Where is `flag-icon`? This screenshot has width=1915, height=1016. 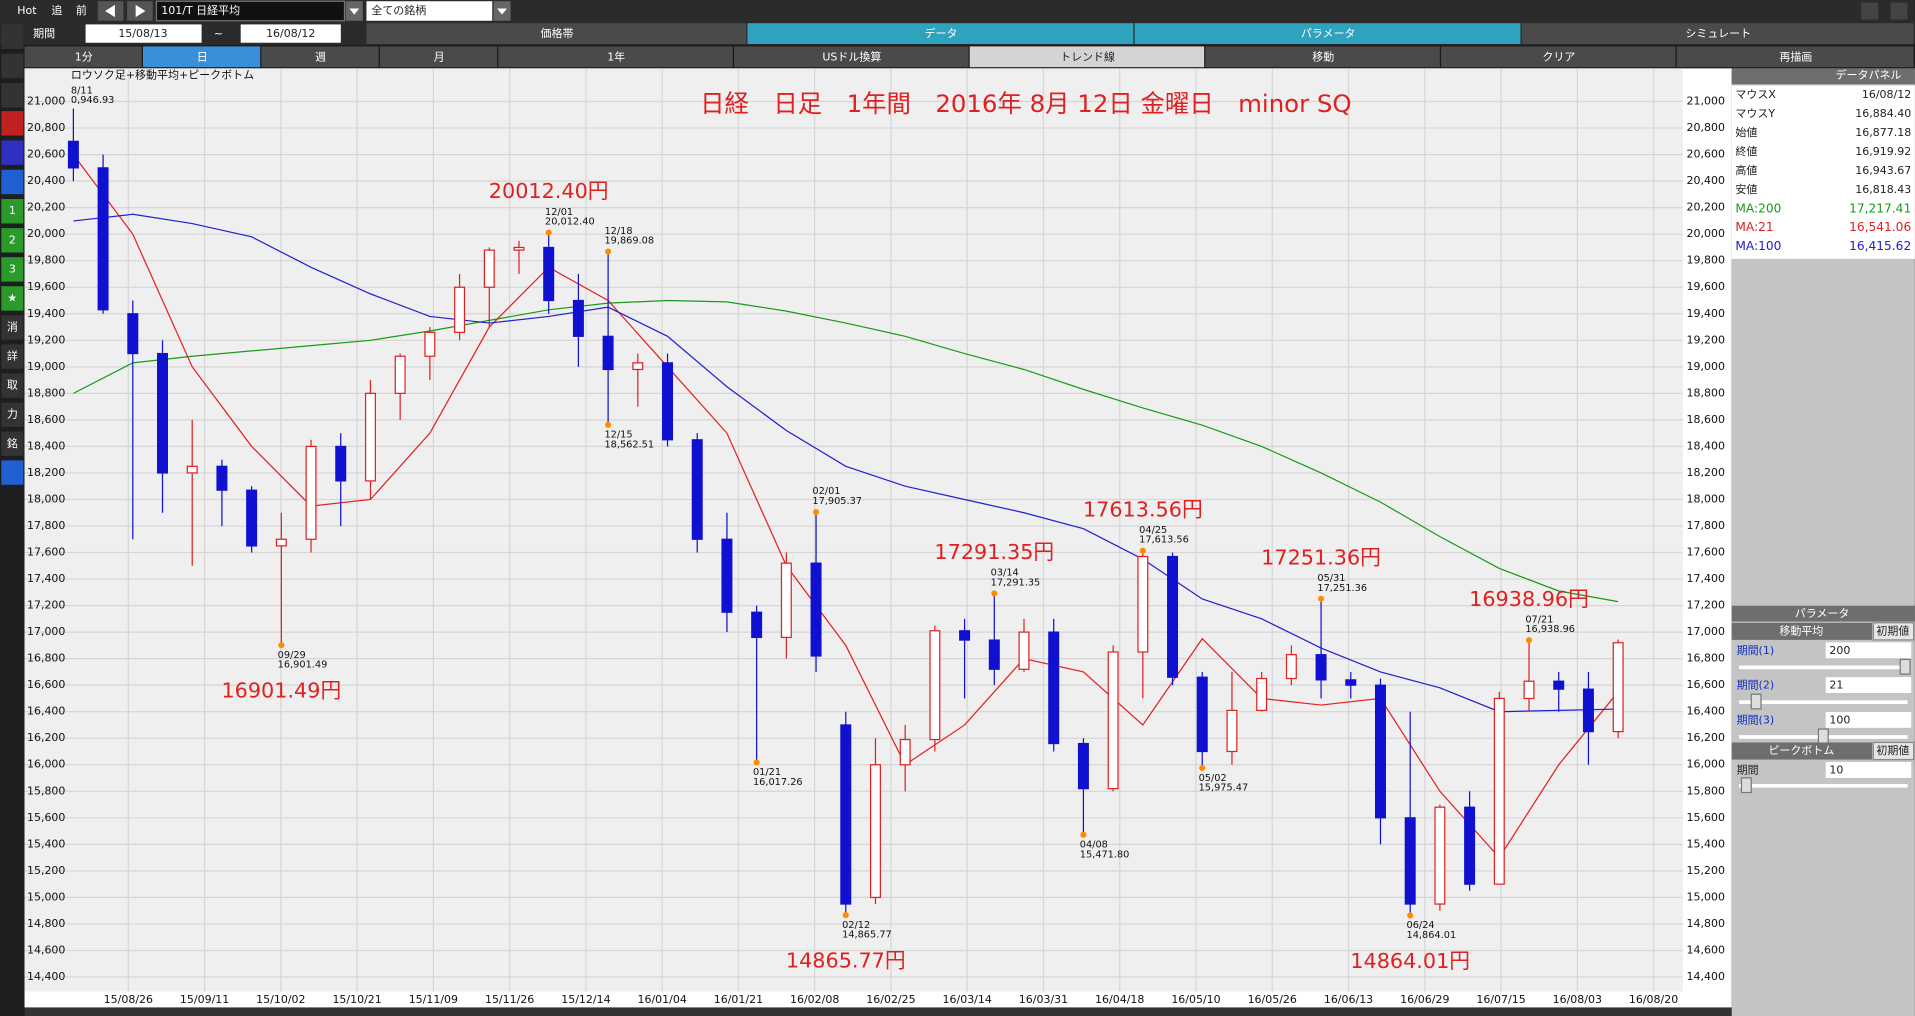 flag-icon is located at coordinates (12, 182).